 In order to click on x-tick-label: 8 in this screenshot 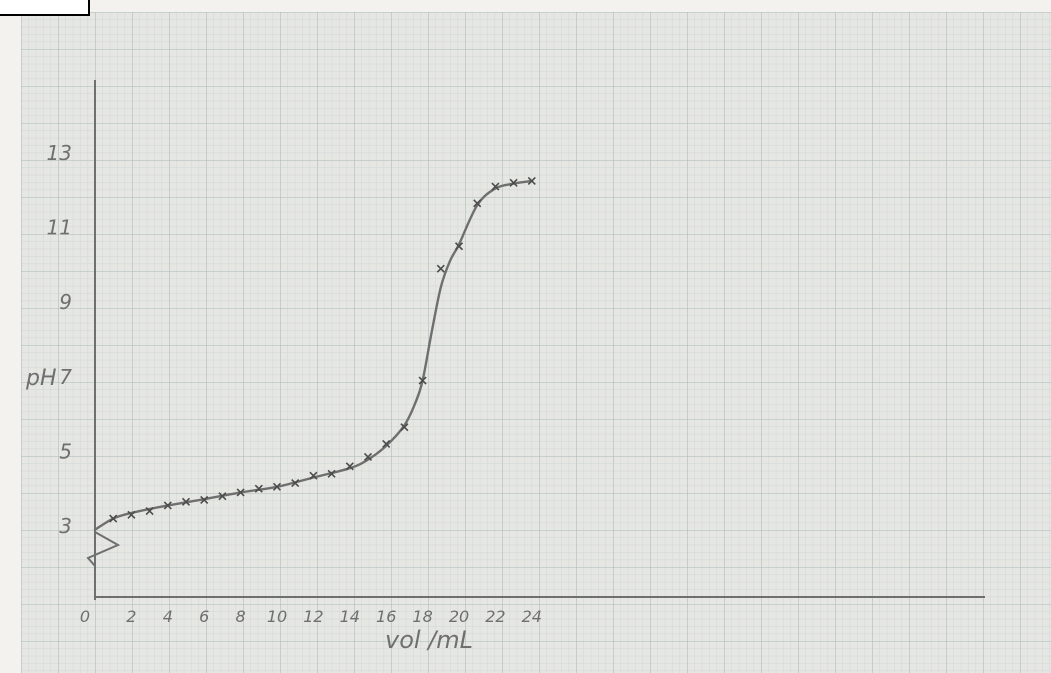, I will do `click(241, 616)`.